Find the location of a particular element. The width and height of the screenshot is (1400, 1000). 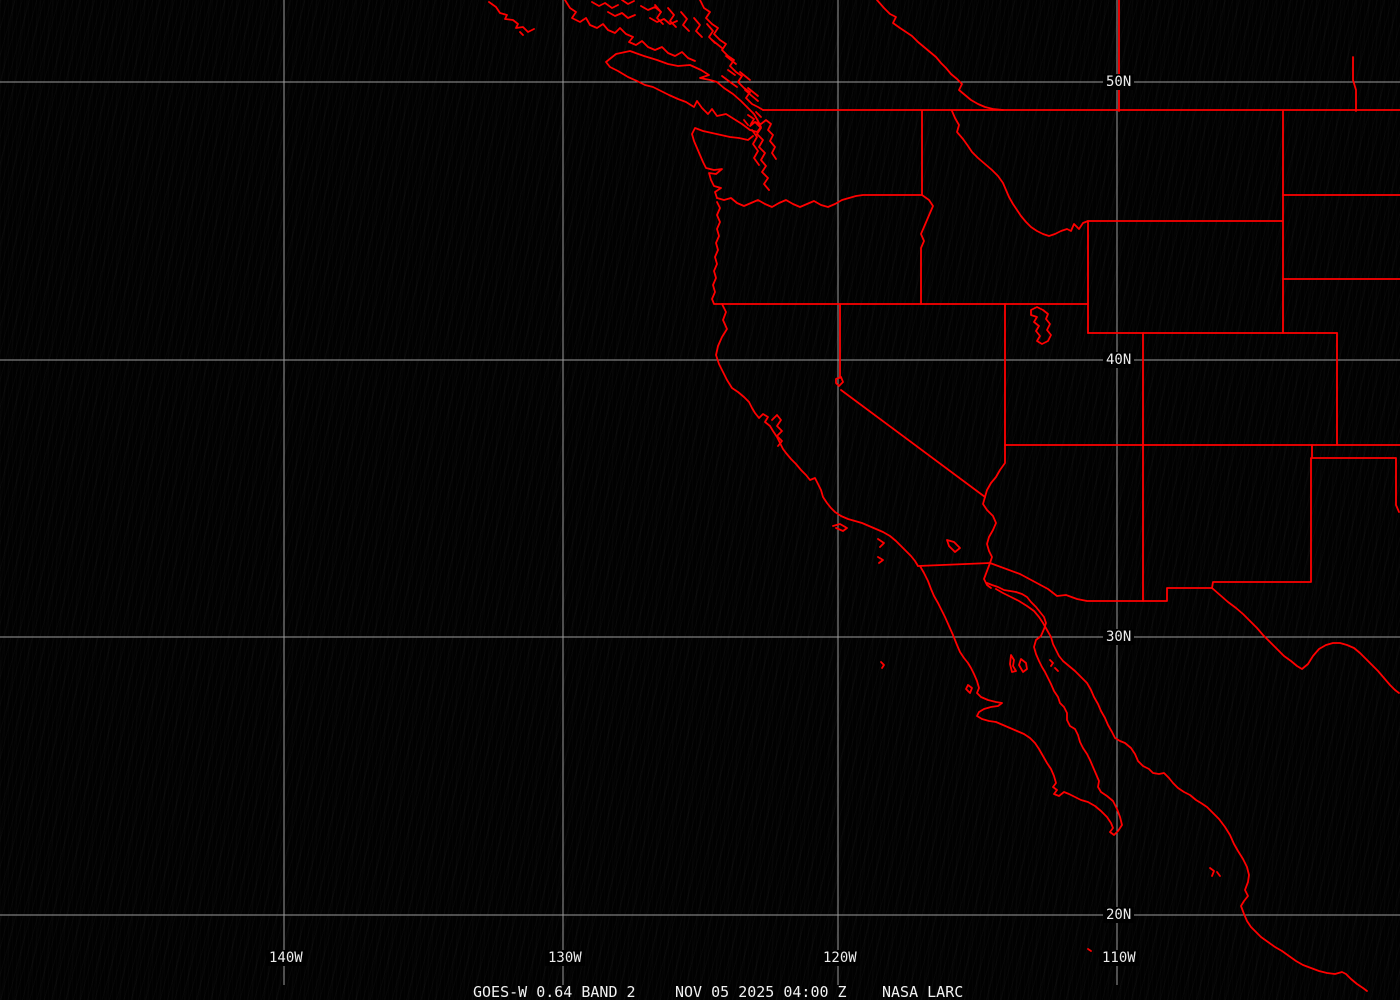

border-or-id-snake is located at coordinates (927, 249).